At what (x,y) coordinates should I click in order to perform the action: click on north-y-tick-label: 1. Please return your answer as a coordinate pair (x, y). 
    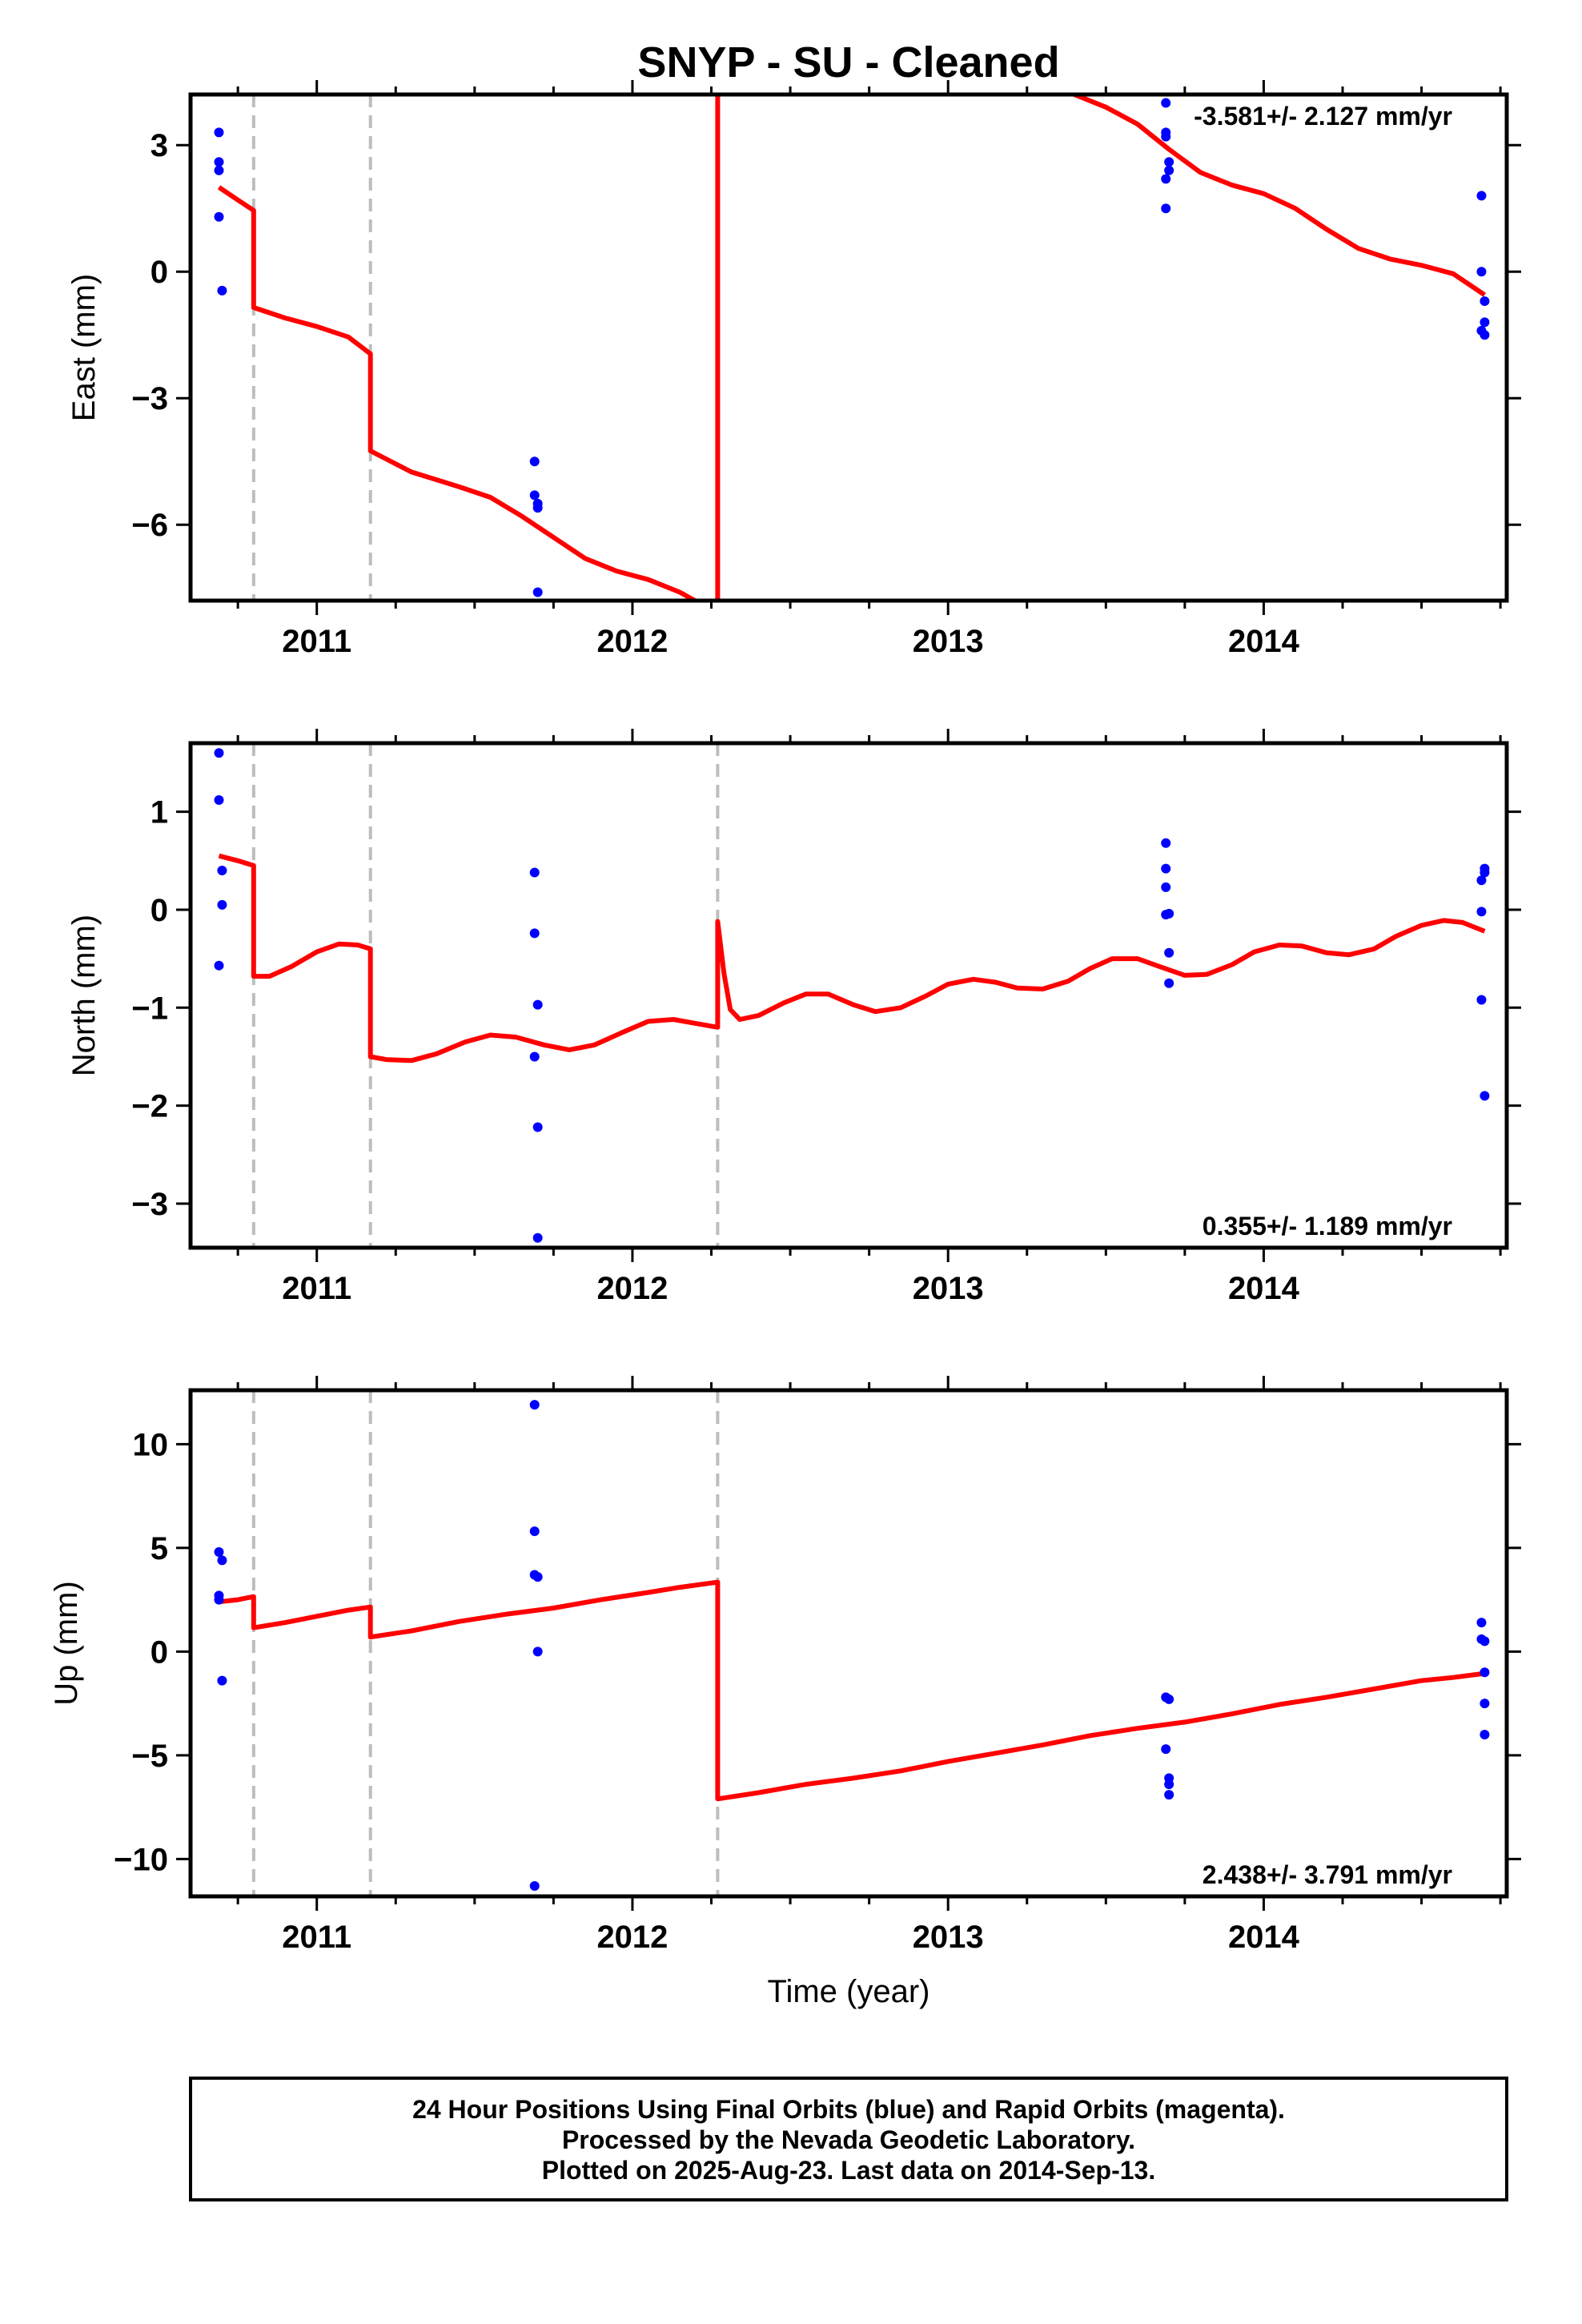
    Looking at the image, I should click on (159, 812).